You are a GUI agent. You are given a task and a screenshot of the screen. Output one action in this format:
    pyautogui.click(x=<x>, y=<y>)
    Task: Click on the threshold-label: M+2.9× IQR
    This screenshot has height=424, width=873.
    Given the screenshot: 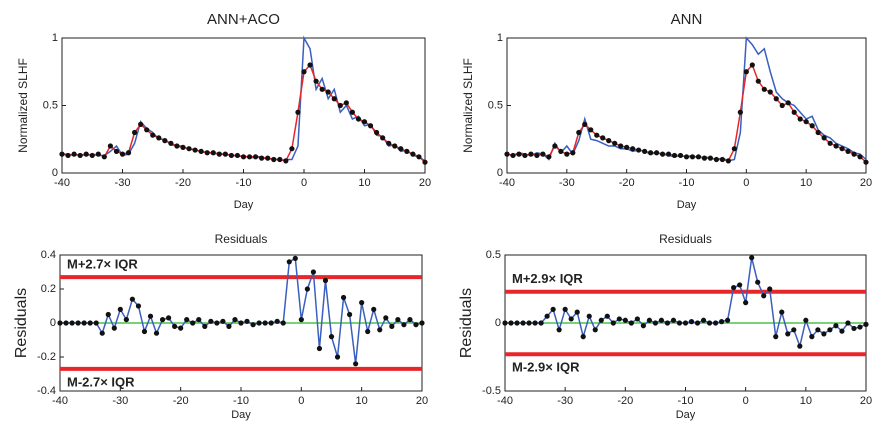 What is the action you would take?
    pyautogui.click(x=547, y=278)
    